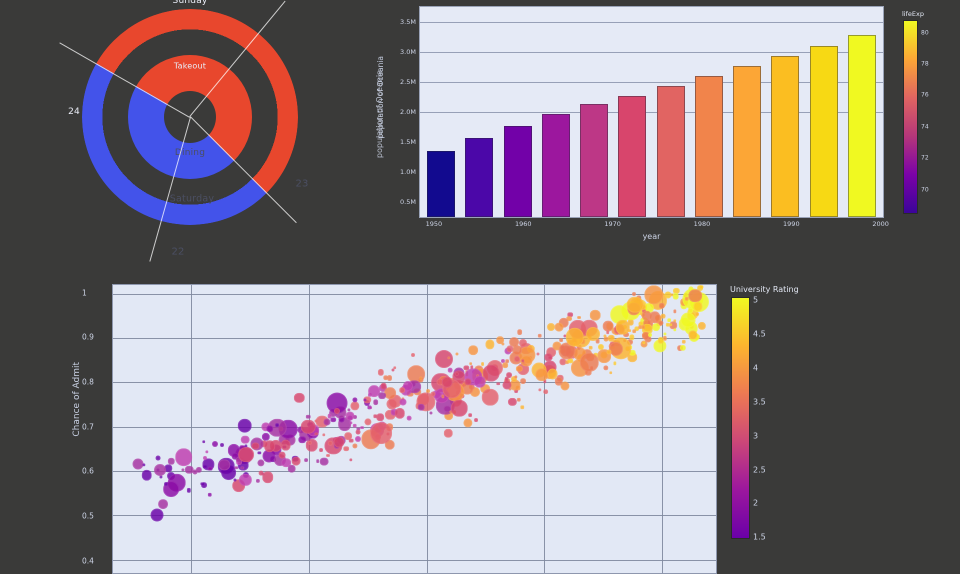 Image resolution: width=960 pixels, height=574 pixels. I want to click on university-rating-colorbar-title: University Rating, so click(764, 289).